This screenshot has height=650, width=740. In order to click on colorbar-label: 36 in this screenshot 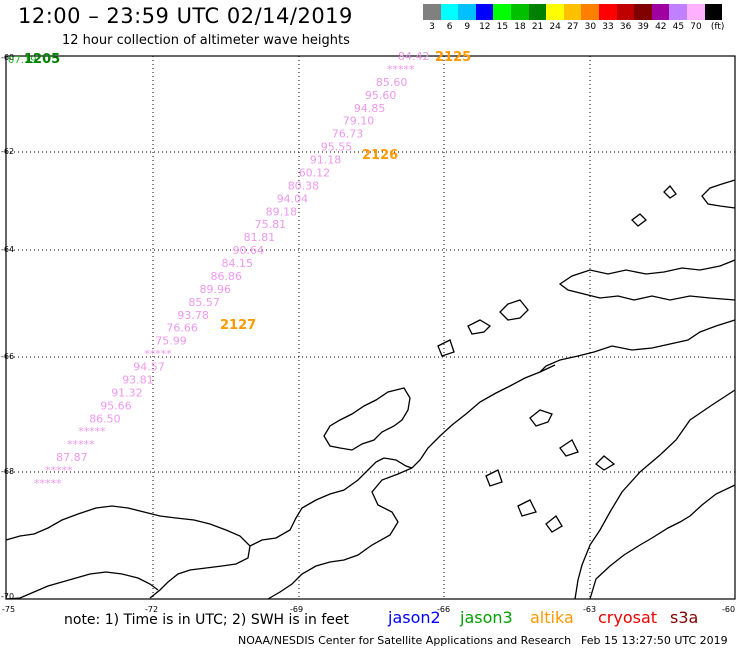, I will do `click(625, 27)`.